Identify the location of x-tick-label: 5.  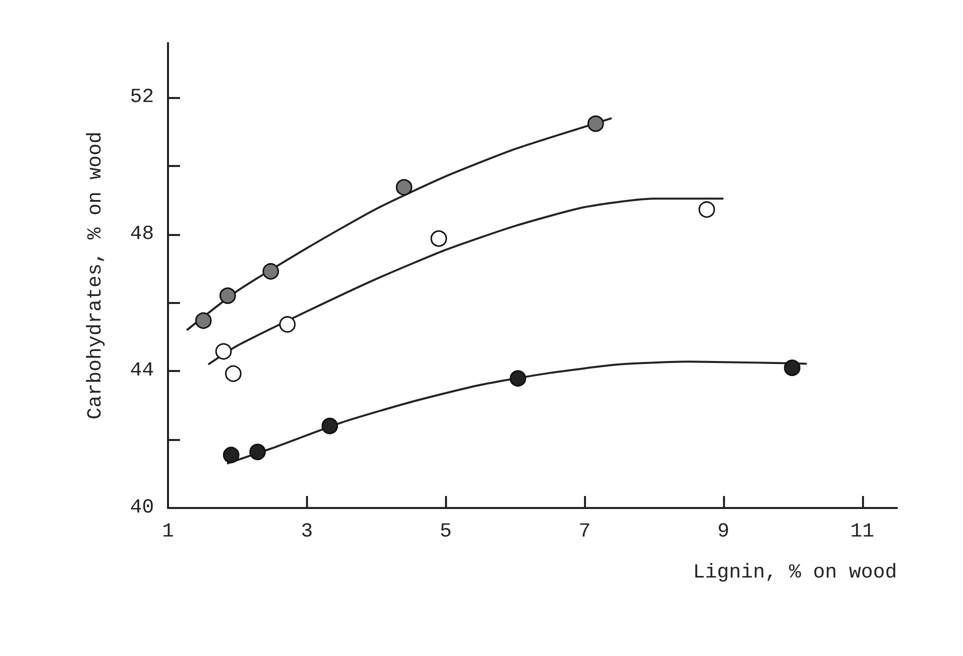
(446, 532).